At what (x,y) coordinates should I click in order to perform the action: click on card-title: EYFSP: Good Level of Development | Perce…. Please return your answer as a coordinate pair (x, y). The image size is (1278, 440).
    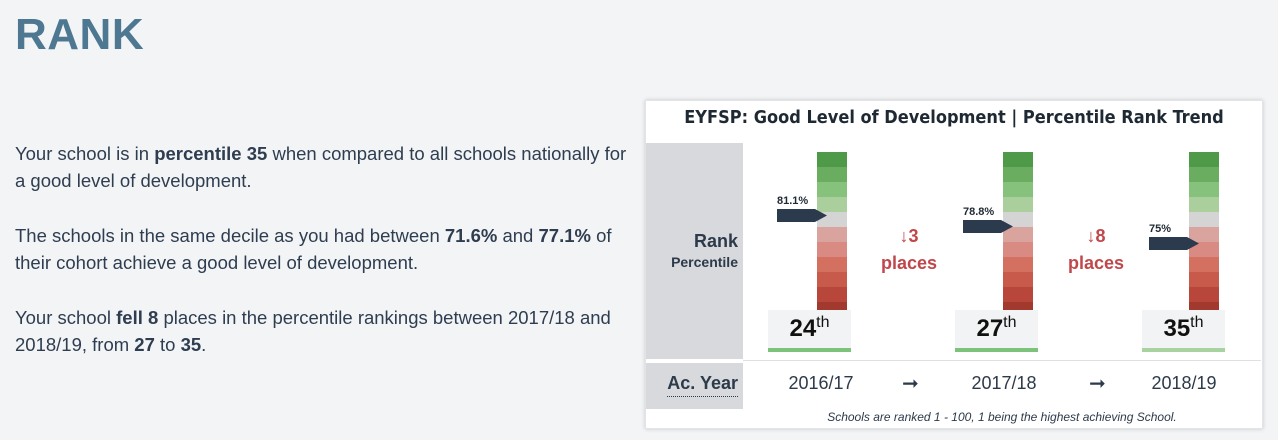
    Looking at the image, I should click on (954, 117).